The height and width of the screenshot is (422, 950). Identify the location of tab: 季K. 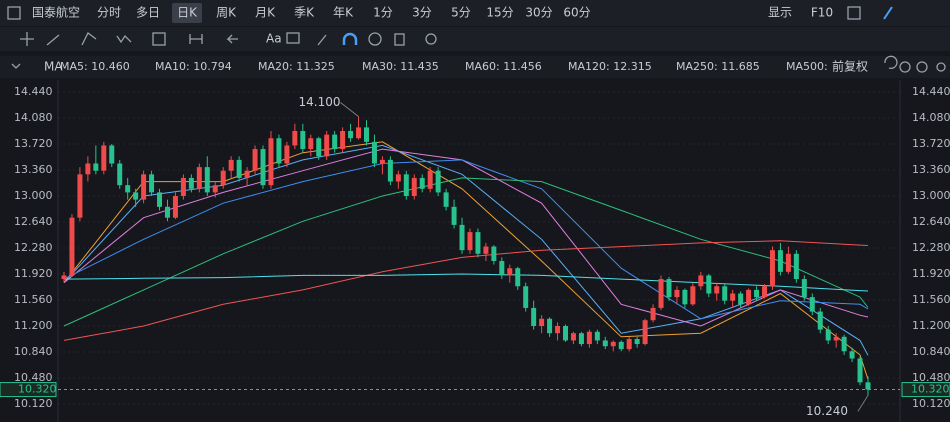
(304, 13).